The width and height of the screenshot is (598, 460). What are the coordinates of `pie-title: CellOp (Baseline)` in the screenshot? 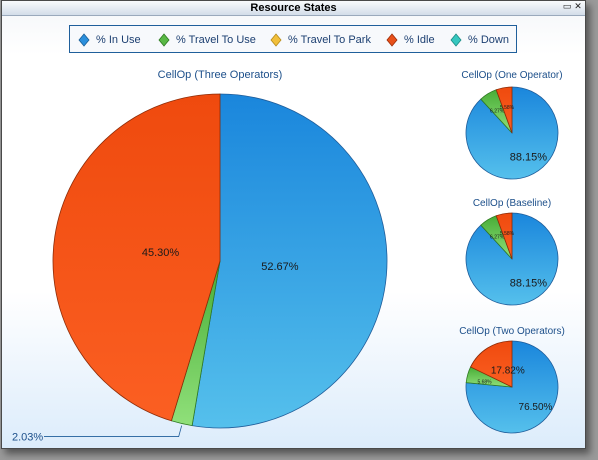 It's located at (512, 203).